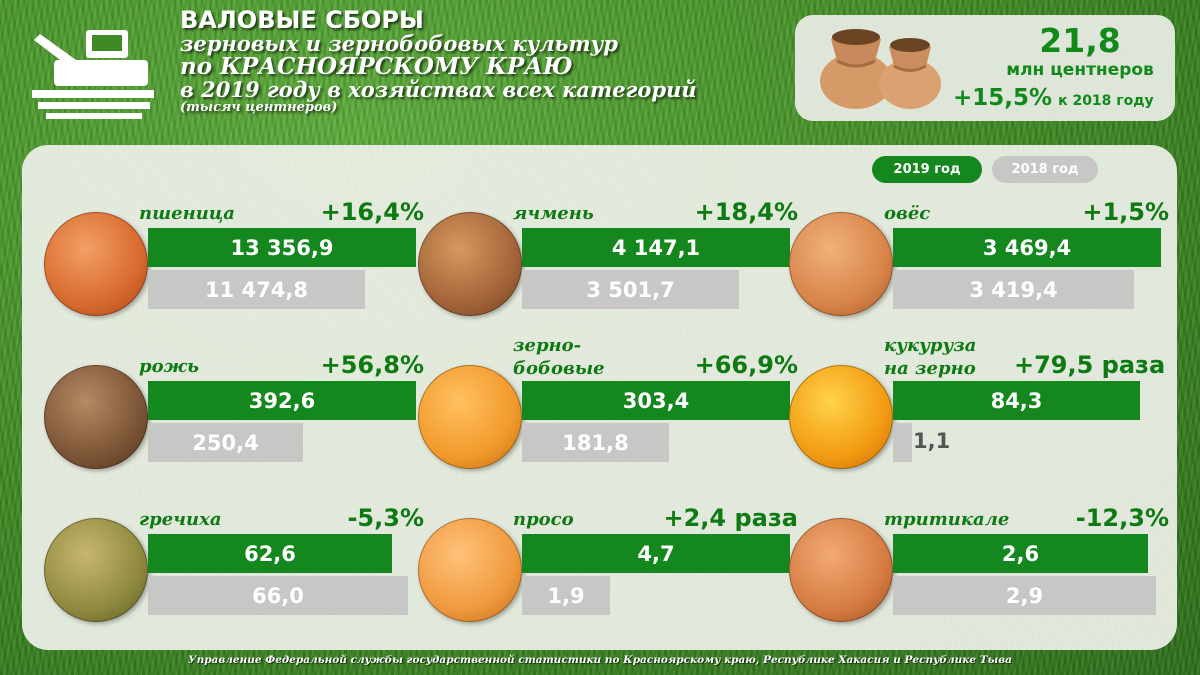 This screenshot has width=1200, height=675. What do you see at coordinates (595, 442) in the screenshot?
I see `bar-2018: 181,8` at bounding box center [595, 442].